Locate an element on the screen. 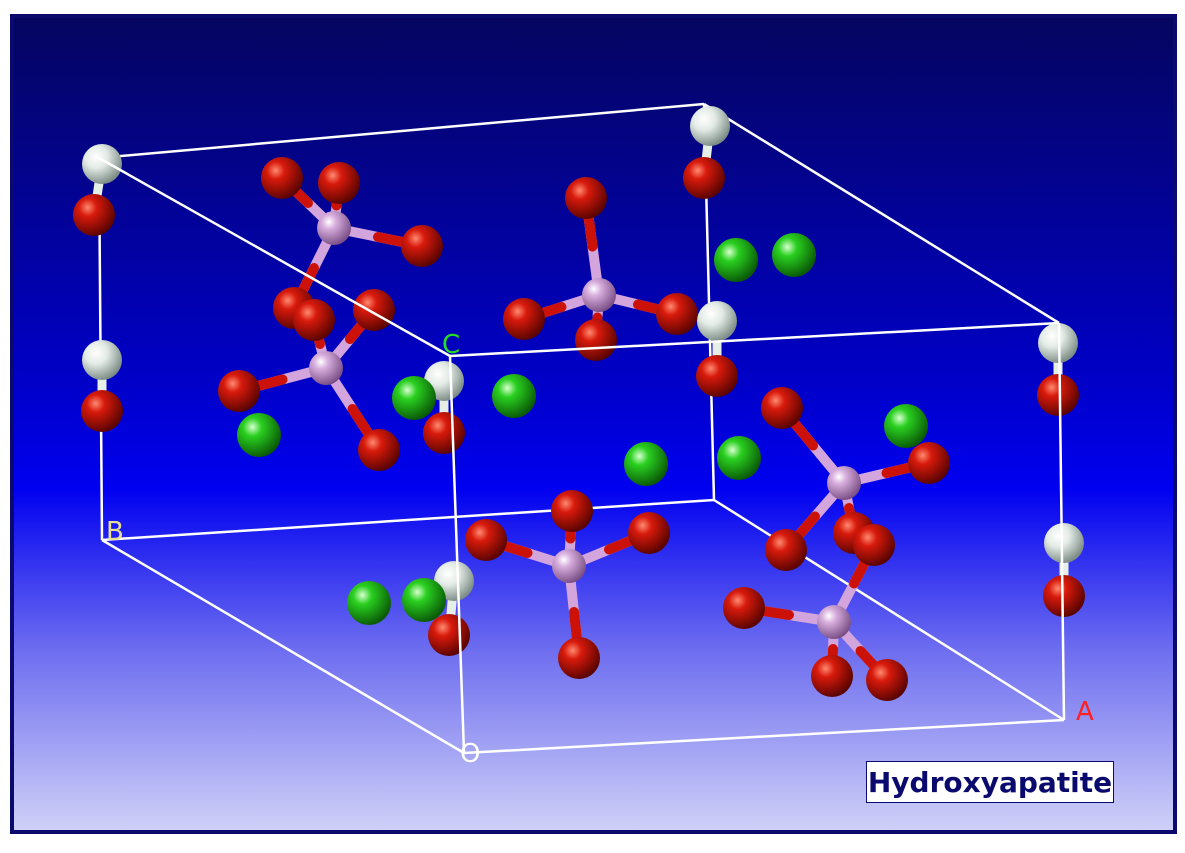 This screenshot has width=1185, height=853. axis-label-origin: O is located at coordinates (470, 754).